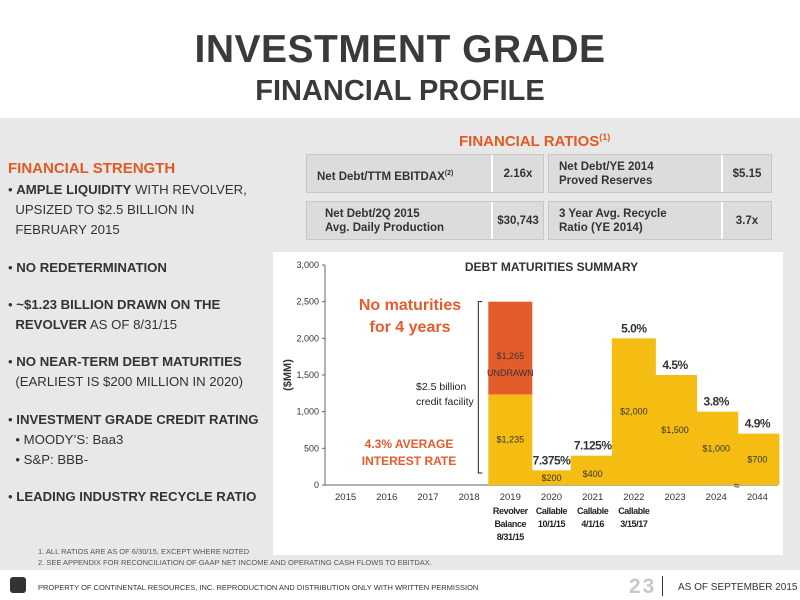 The width and height of the screenshot is (800, 600). I want to click on x-tick-label: 2015, so click(345, 497).